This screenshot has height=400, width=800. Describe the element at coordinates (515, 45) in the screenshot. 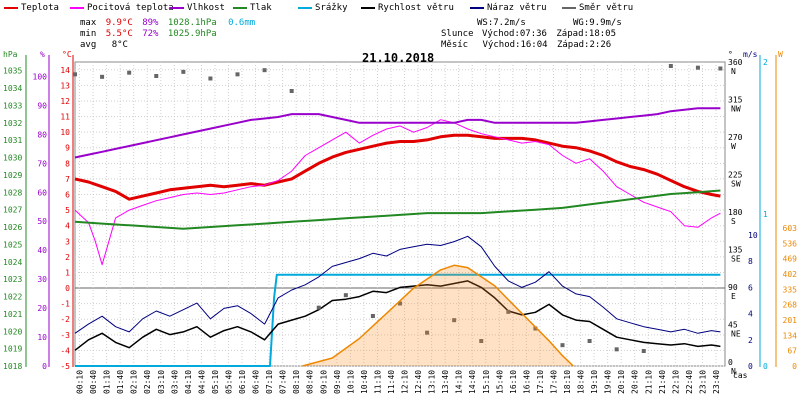

I see `moonrise: Východ:16:04` at that location.